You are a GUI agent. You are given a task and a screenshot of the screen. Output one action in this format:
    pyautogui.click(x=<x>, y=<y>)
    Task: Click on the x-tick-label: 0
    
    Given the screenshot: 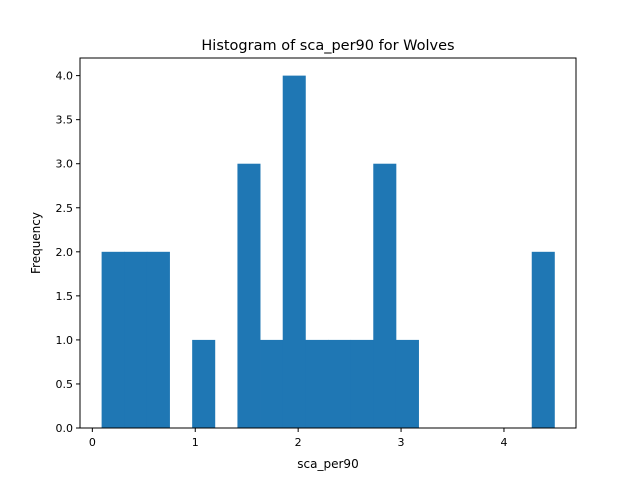 What is the action you would take?
    pyautogui.click(x=92, y=442)
    